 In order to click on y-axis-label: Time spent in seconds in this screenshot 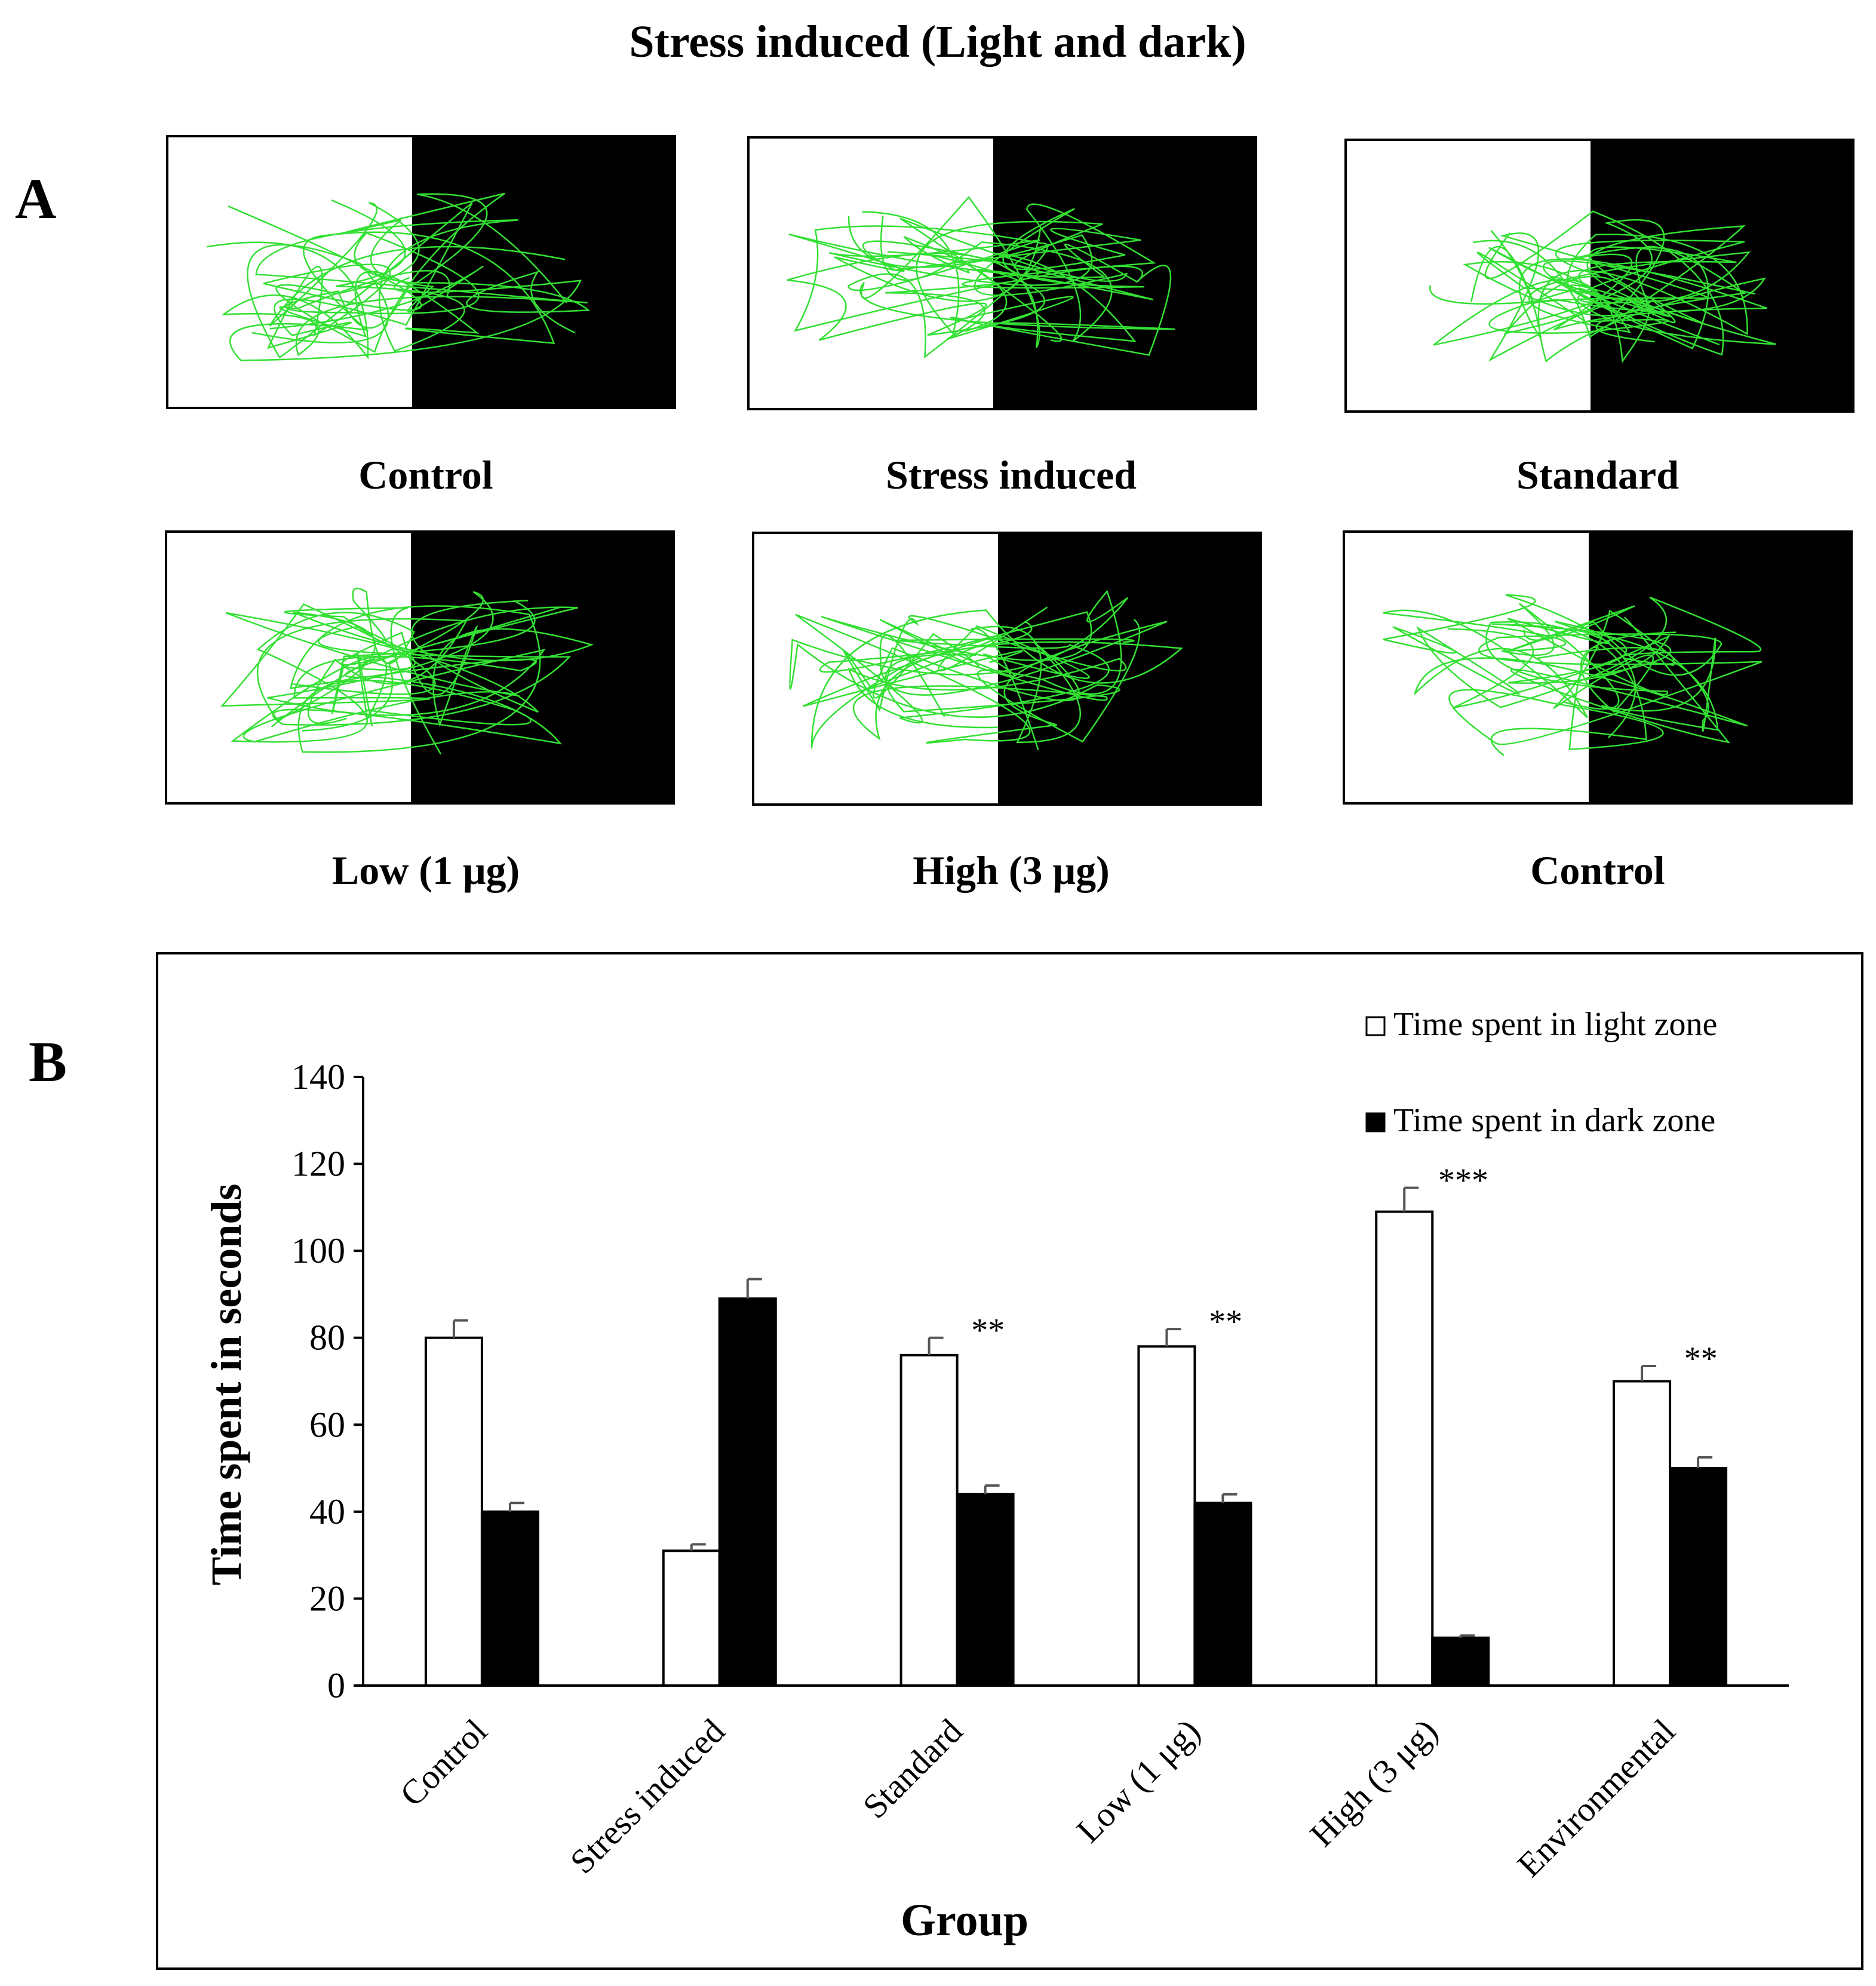, I will do `click(226, 1385)`.